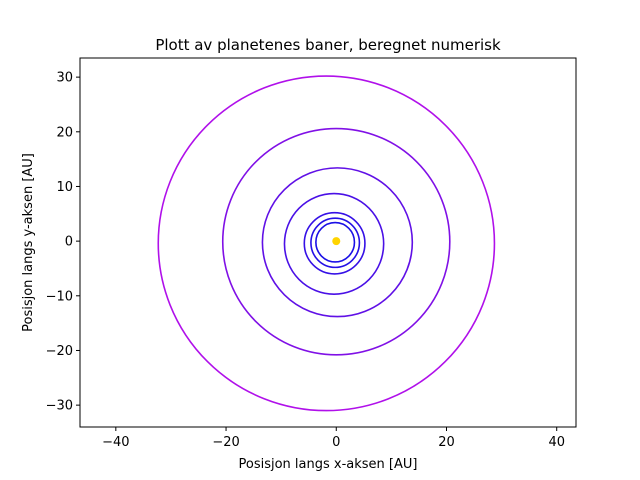 This screenshot has height=480, width=640. Describe the element at coordinates (64, 132) in the screenshot. I see `y-tick-label: 20` at that location.